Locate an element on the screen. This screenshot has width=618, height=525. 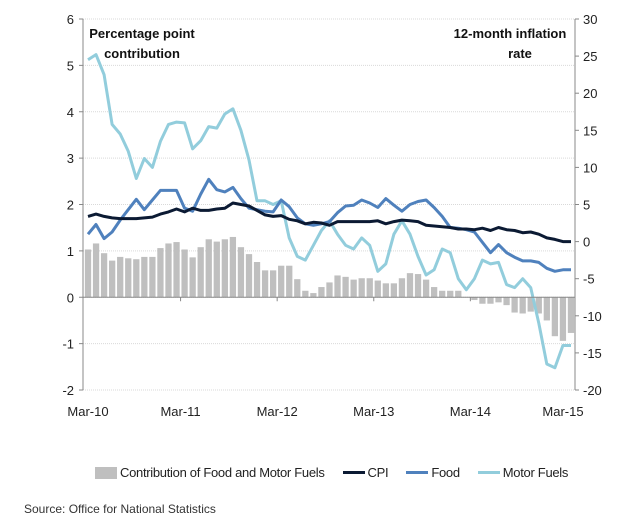
right-tick-label: 20 is located at coordinates (590, 93).